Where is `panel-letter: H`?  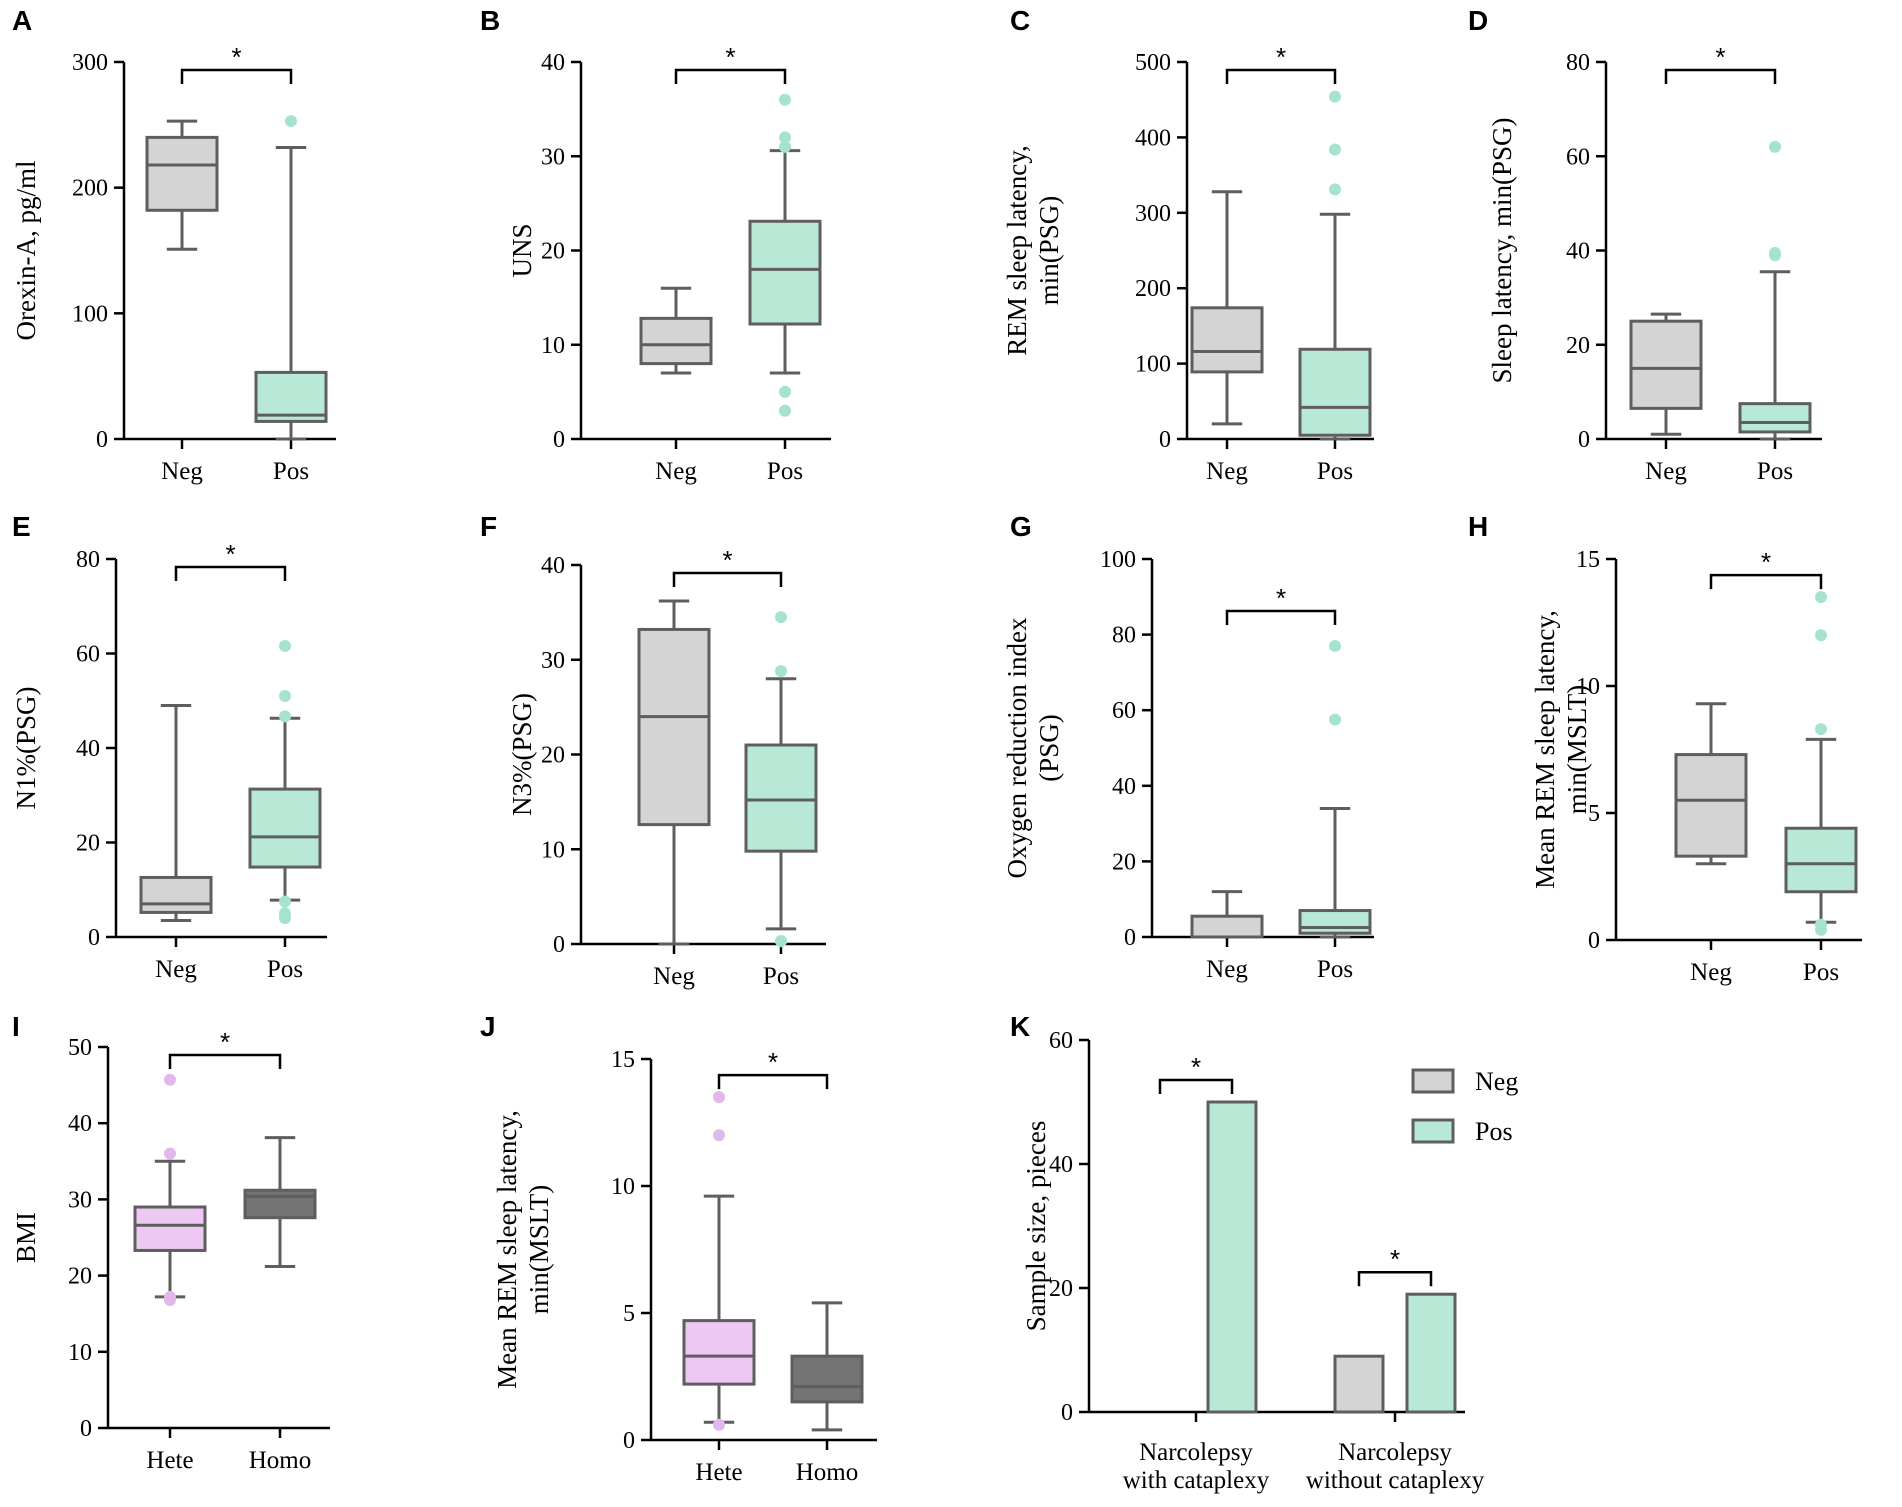
panel-letter: H is located at coordinates (1478, 526).